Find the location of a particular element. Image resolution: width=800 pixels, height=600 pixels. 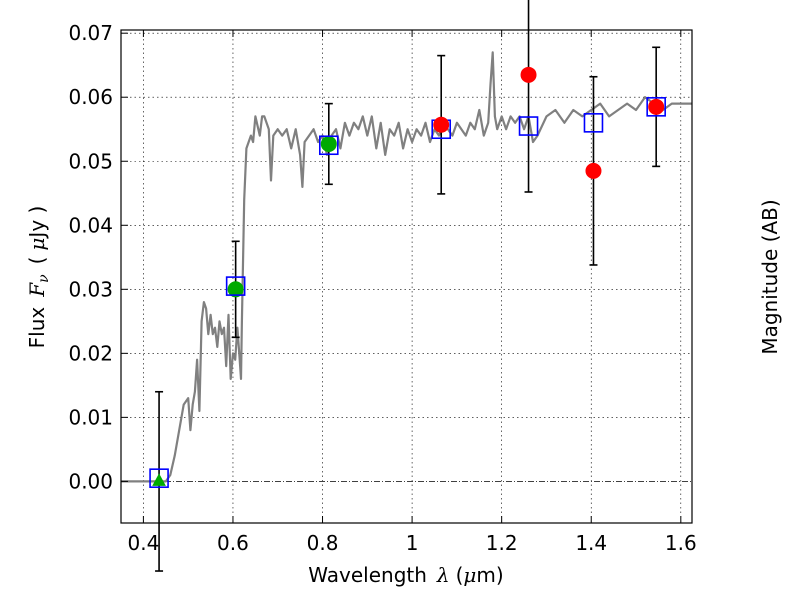

y-label-unit-mu: μ is located at coordinates (37, 244).